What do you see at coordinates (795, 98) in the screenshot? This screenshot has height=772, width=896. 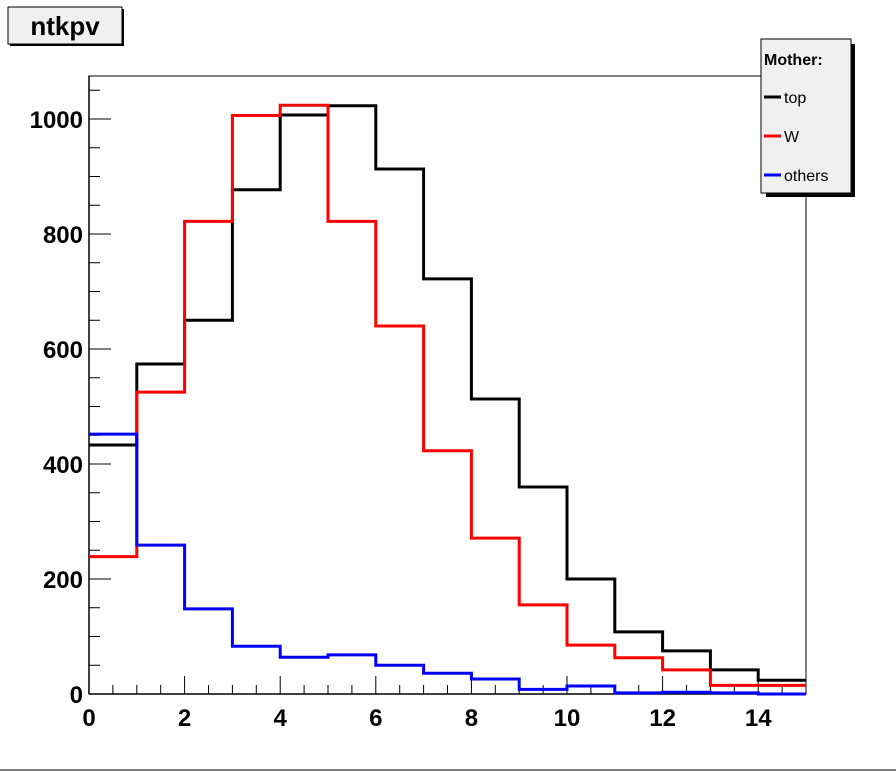 I see `legend-label-top: top` at bounding box center [795, 98].